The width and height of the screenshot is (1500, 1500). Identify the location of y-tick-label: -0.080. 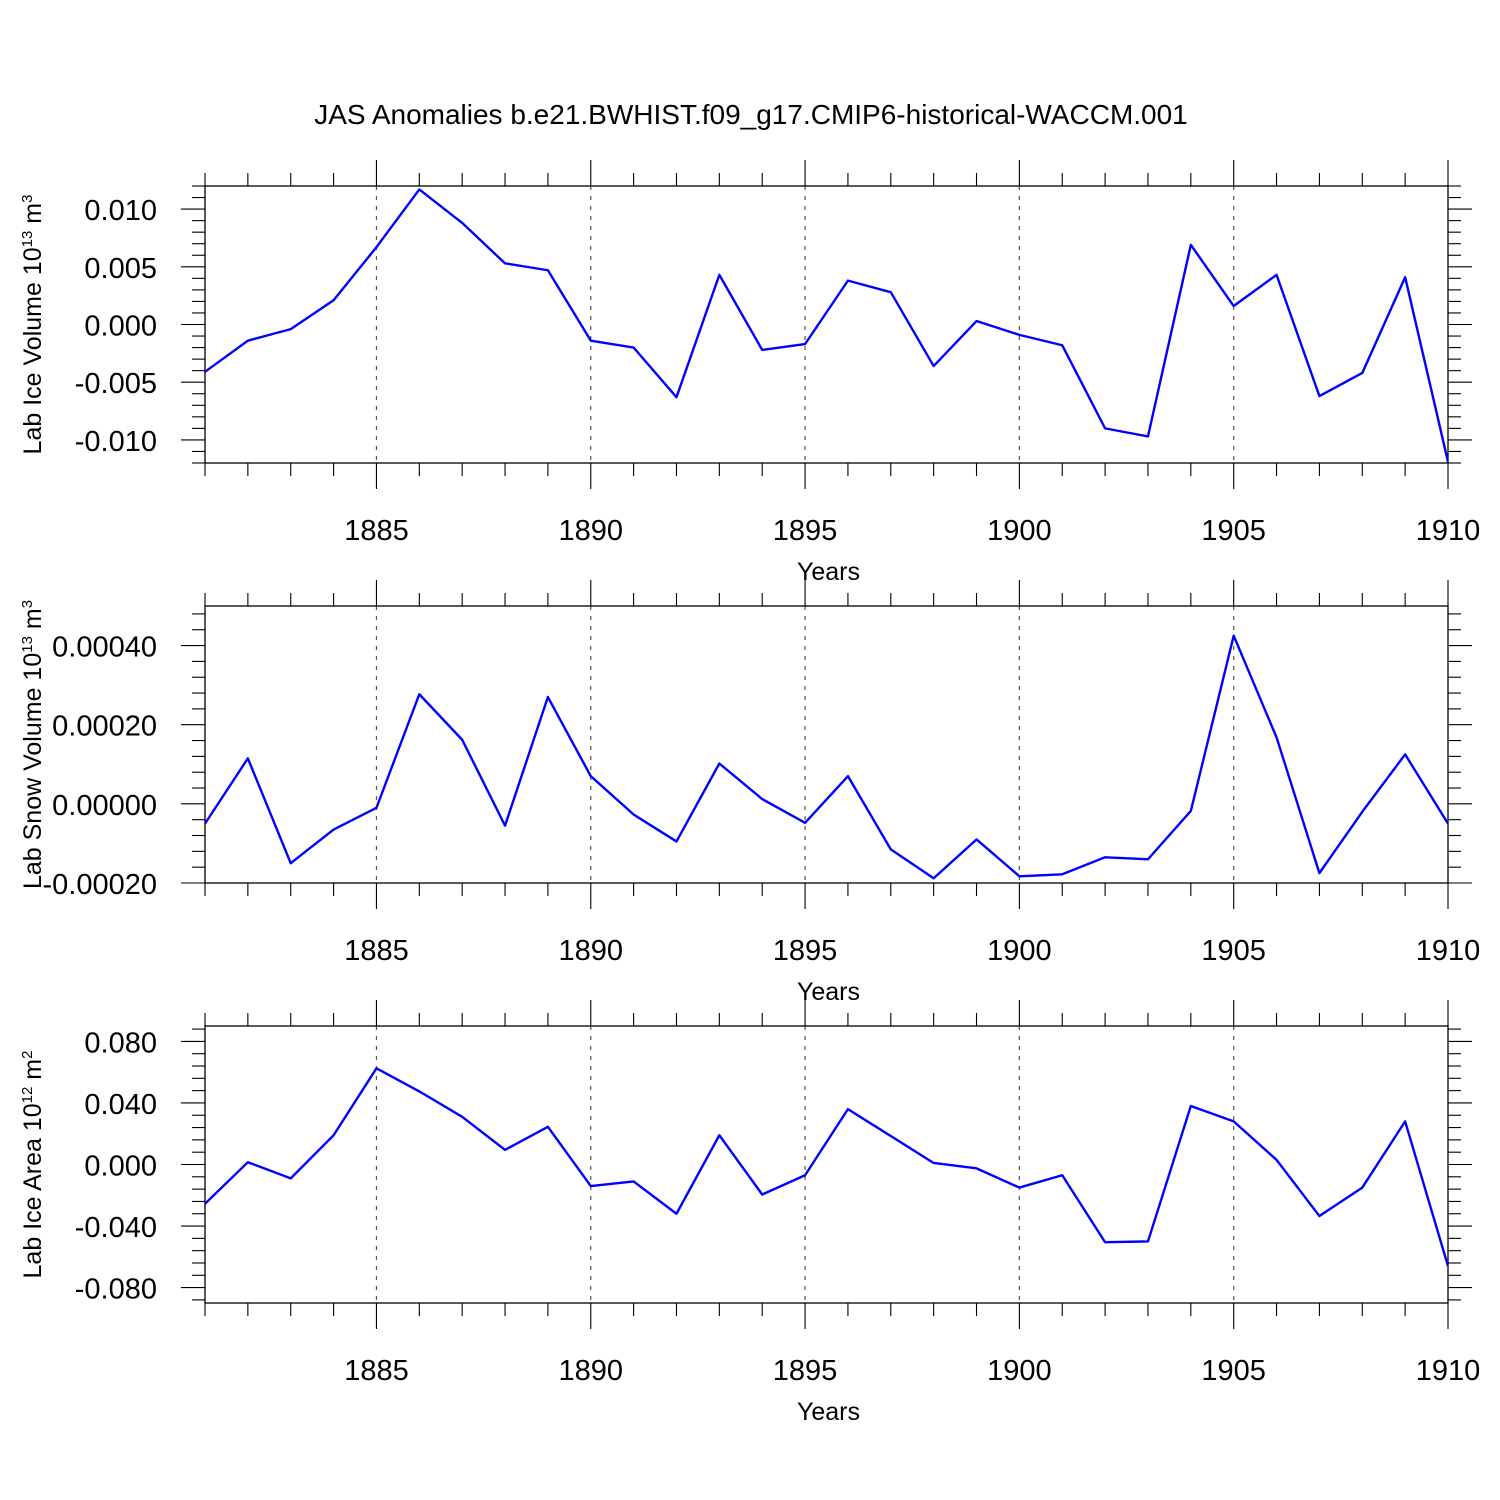
(116, 1290).